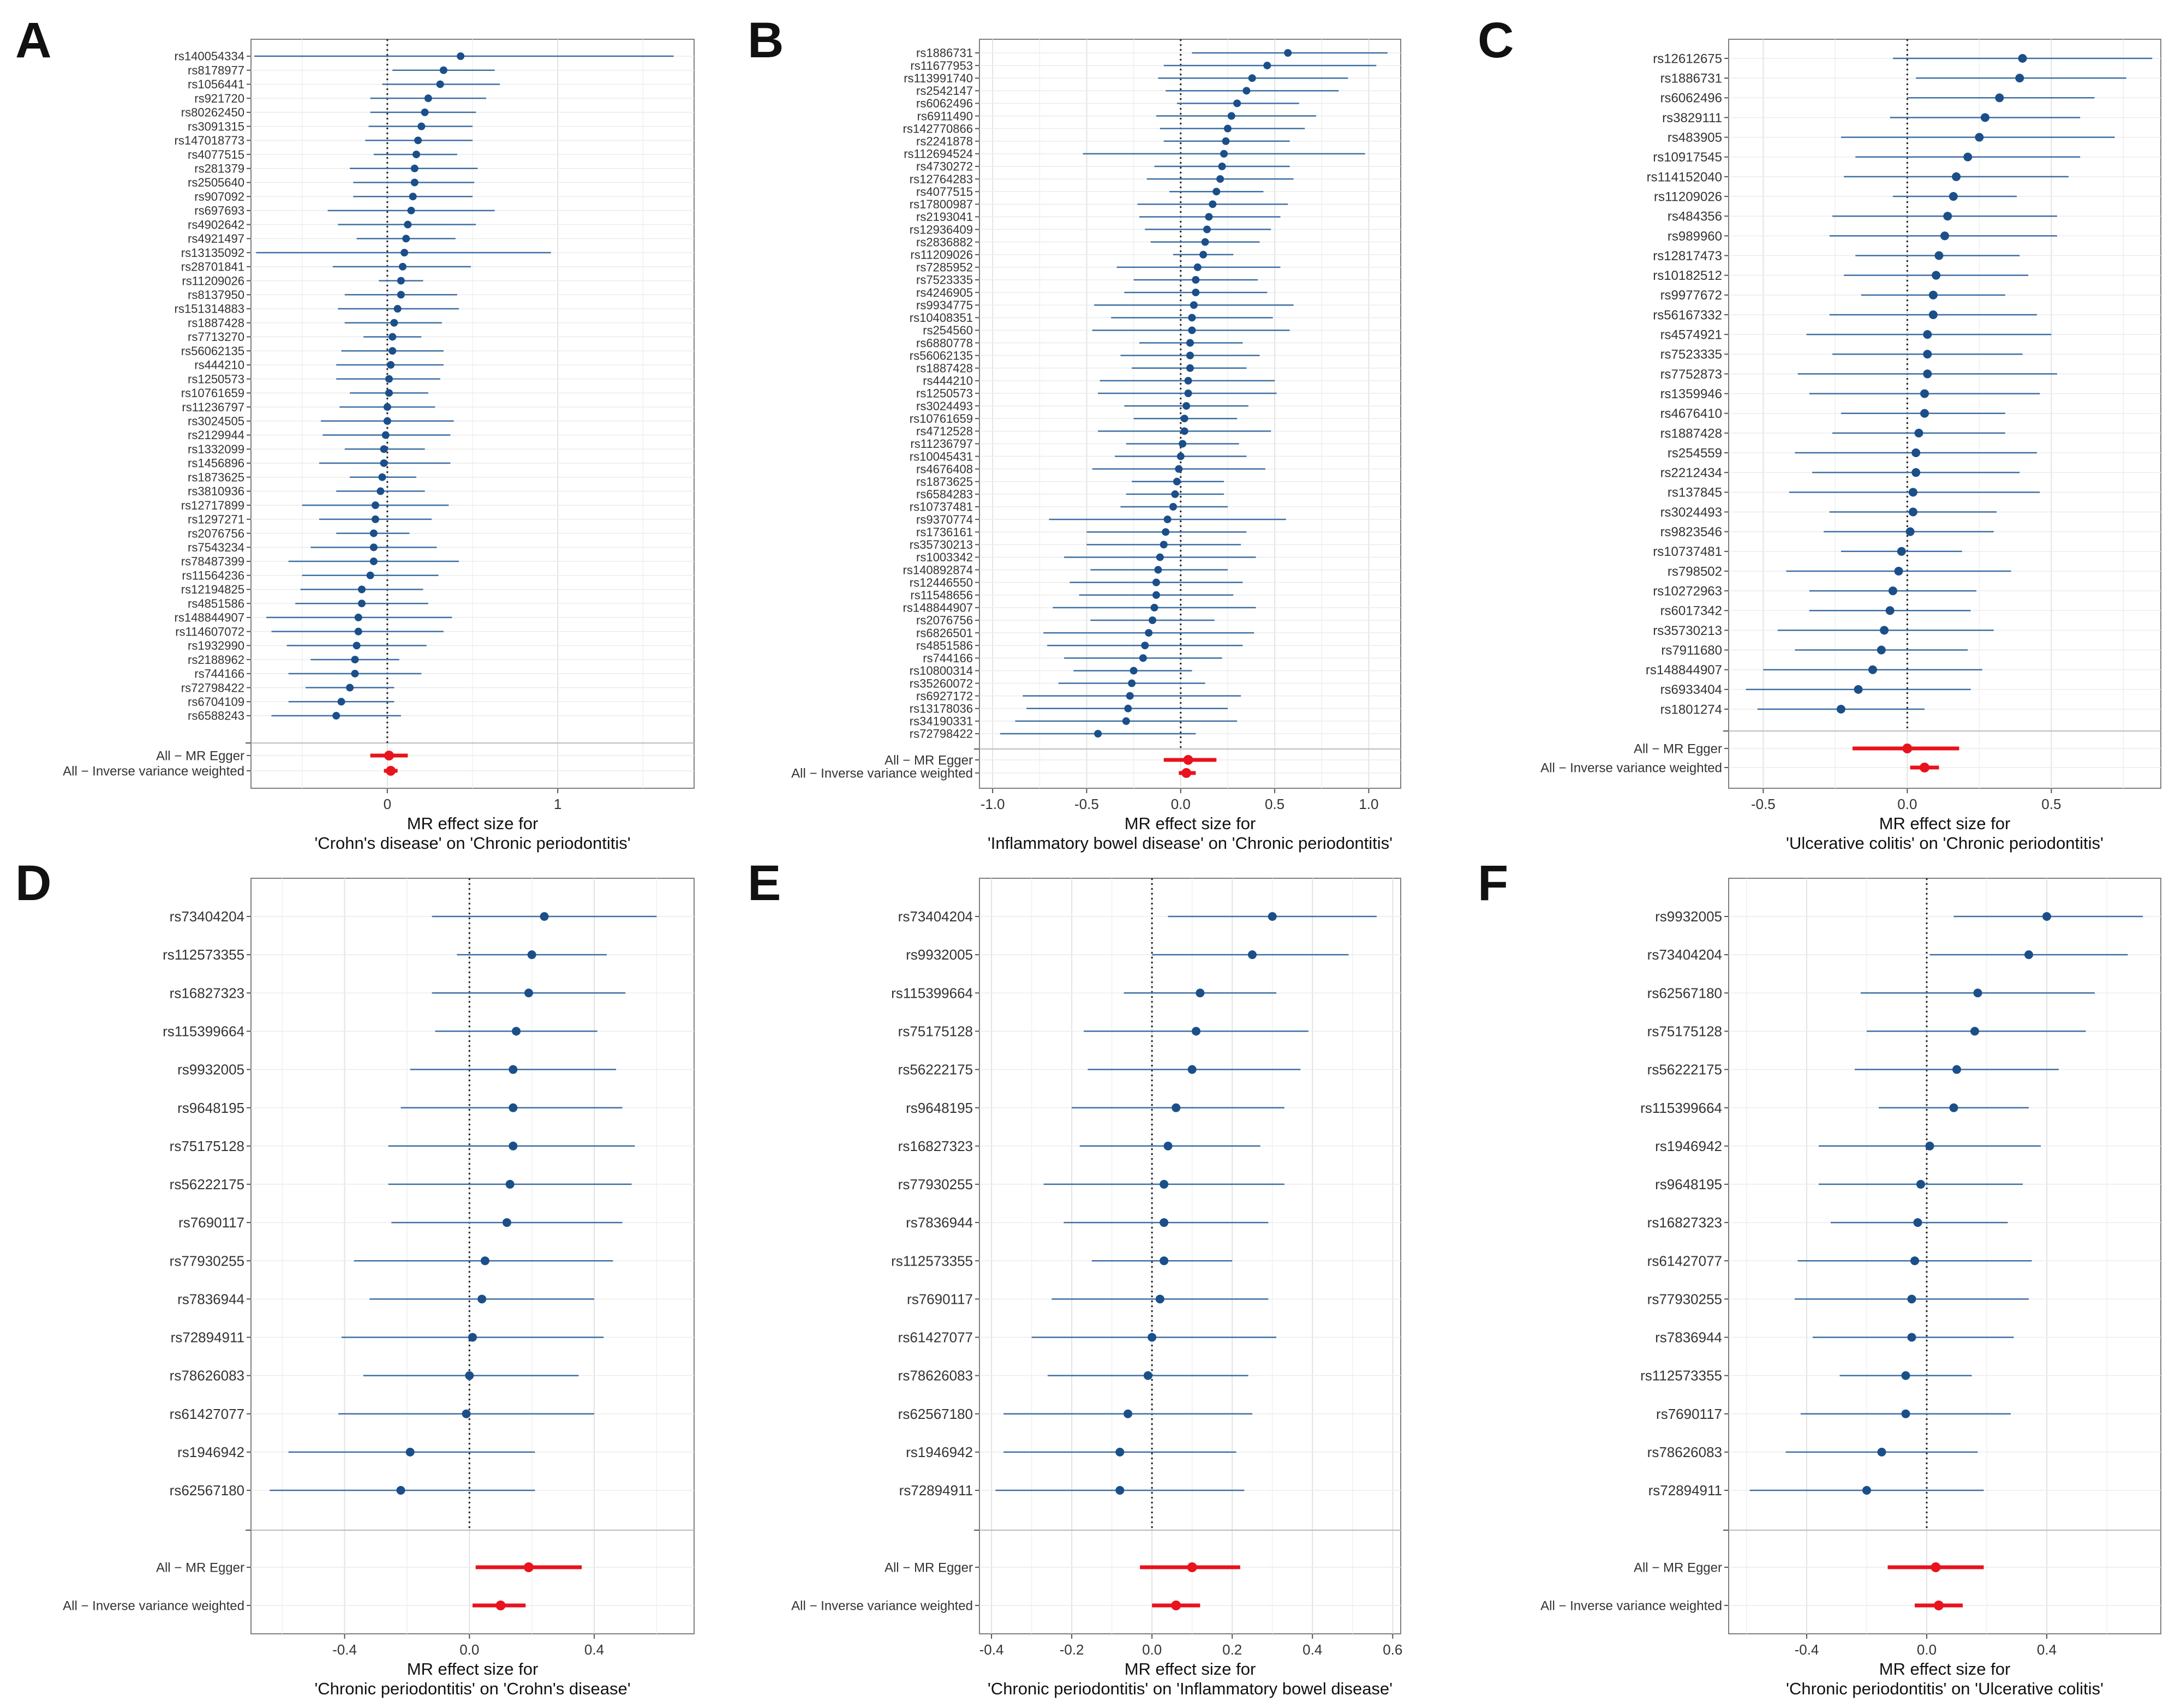 The width and height of the screenshot is (2169, 1708). Describe the element at coordinates (212, 687) in the screenshot. I see `snp-label: rs72798422` at that location.